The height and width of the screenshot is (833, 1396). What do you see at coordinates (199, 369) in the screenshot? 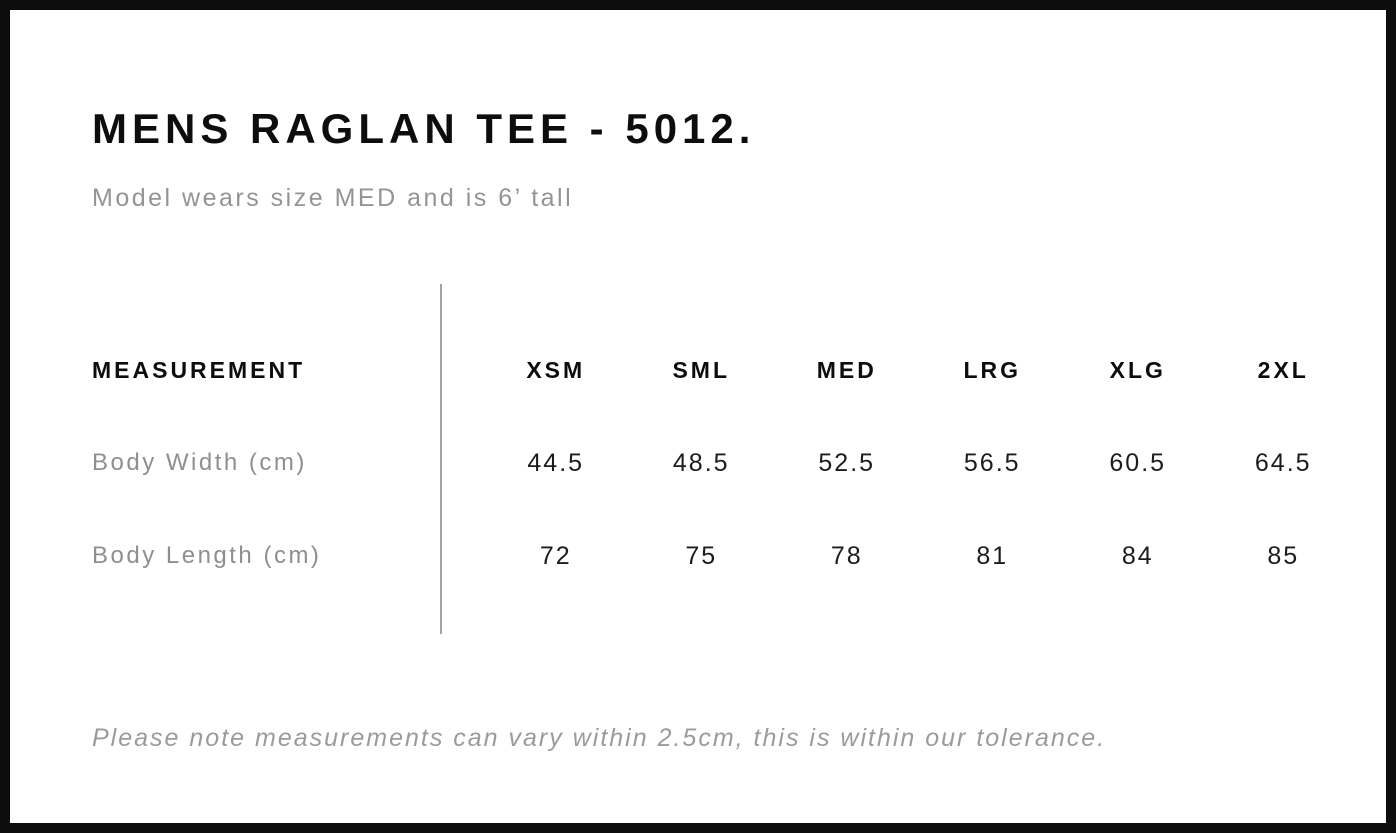
I see `measurement-header: MEASUREMENT` at bounding box center [199, 369].